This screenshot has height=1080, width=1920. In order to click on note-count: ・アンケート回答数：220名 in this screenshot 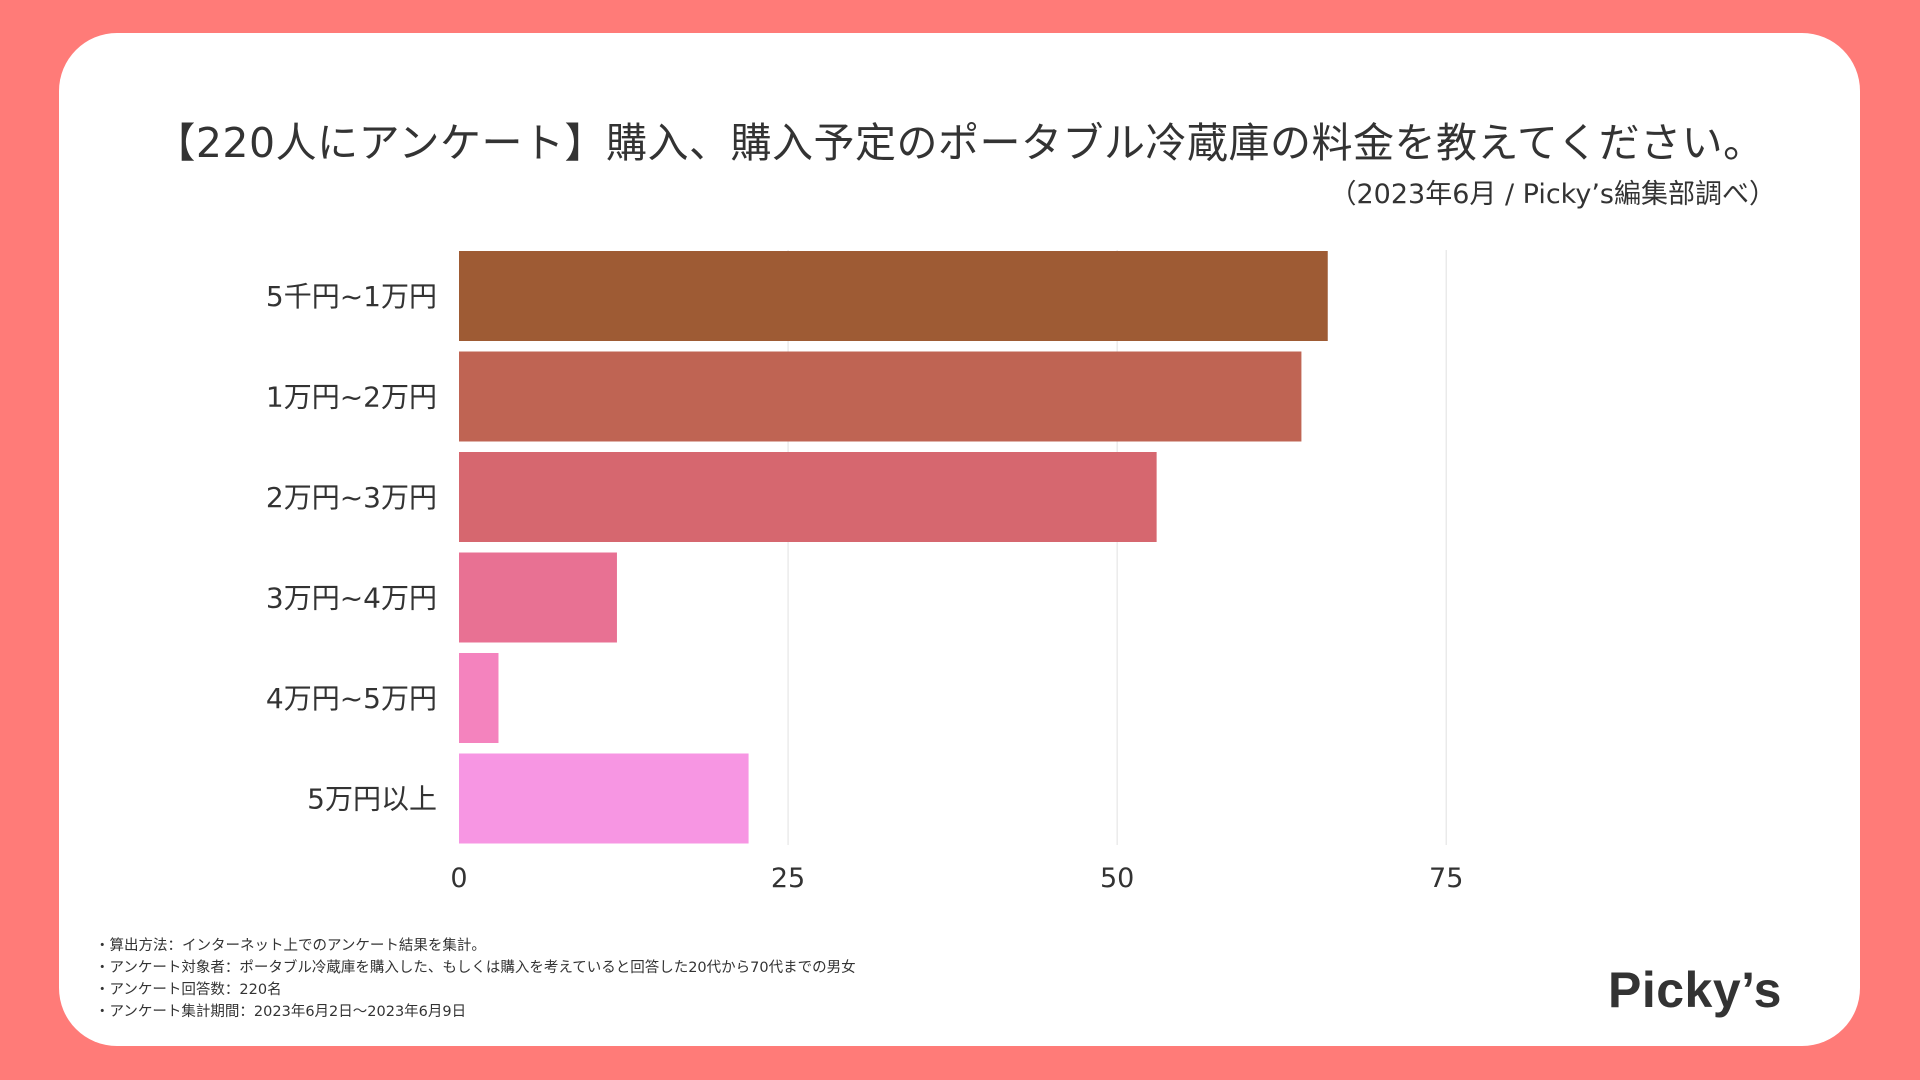, I will do `click(188, 990)`.